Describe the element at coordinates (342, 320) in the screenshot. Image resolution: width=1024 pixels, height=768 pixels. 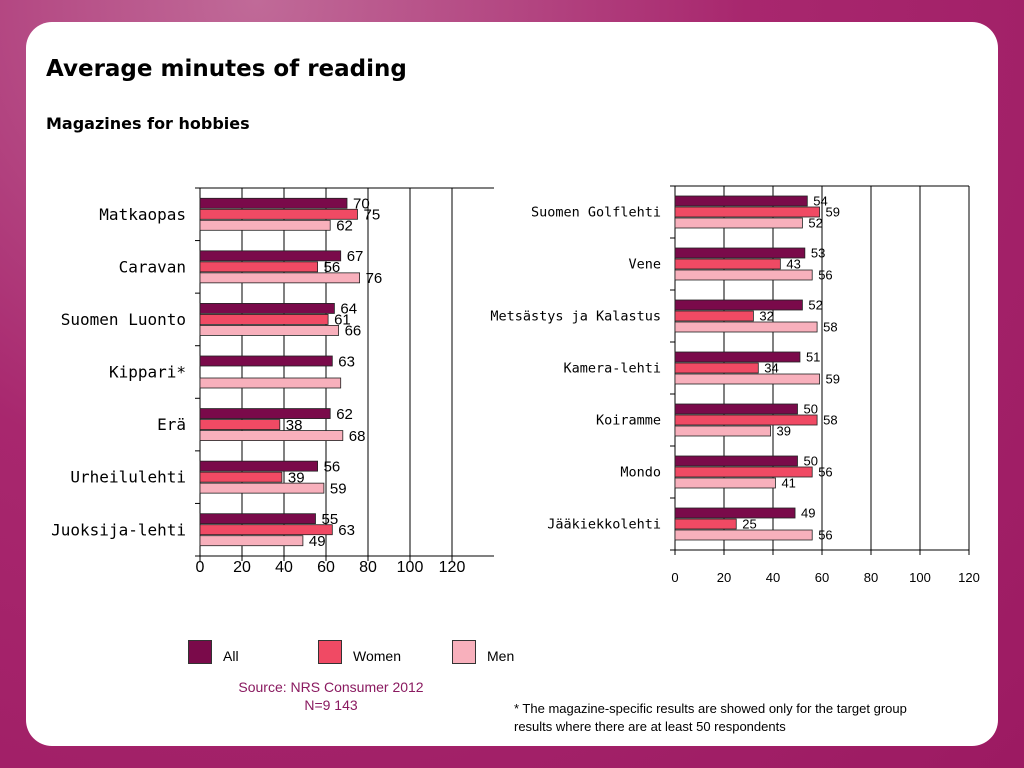
I see `data-label-women: 61` at that location.